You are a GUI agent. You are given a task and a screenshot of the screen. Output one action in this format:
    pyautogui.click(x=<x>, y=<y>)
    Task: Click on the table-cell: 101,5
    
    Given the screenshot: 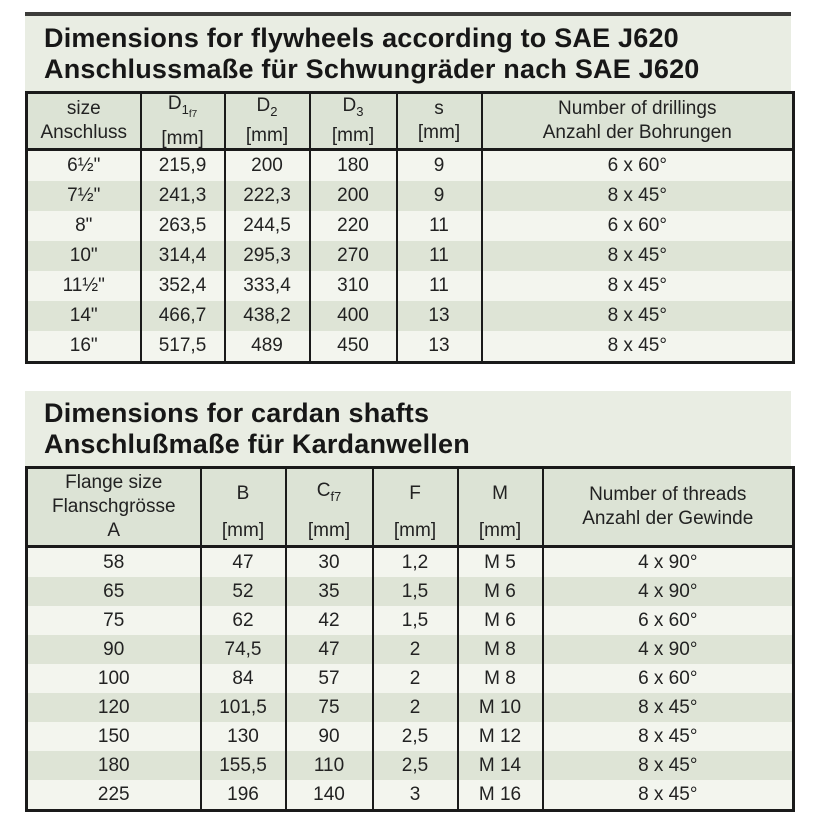 What is the action you would take?
    pyautogui.click(x=243, y=707)
    